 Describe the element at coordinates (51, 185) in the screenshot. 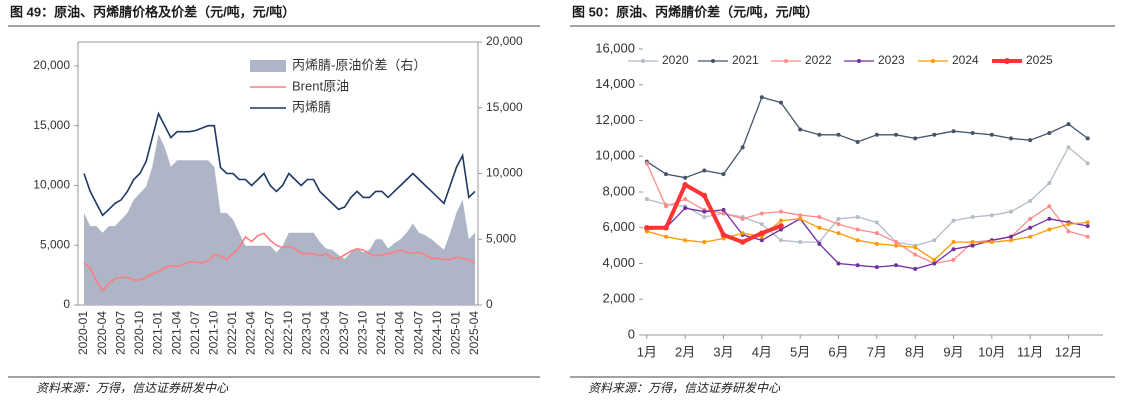

I see `y-tick-label: 10,000` at that location.